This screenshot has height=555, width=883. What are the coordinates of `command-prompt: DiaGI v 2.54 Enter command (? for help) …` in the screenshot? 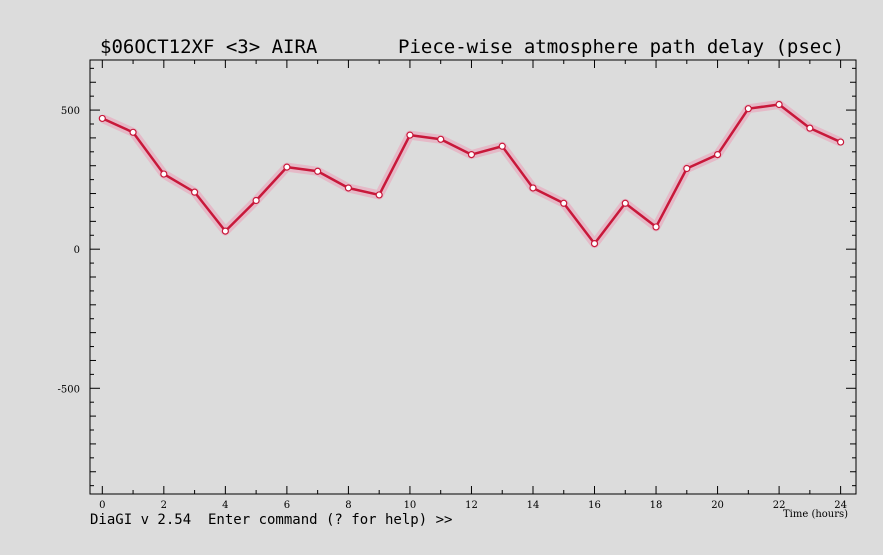 It's located at (271, 520).